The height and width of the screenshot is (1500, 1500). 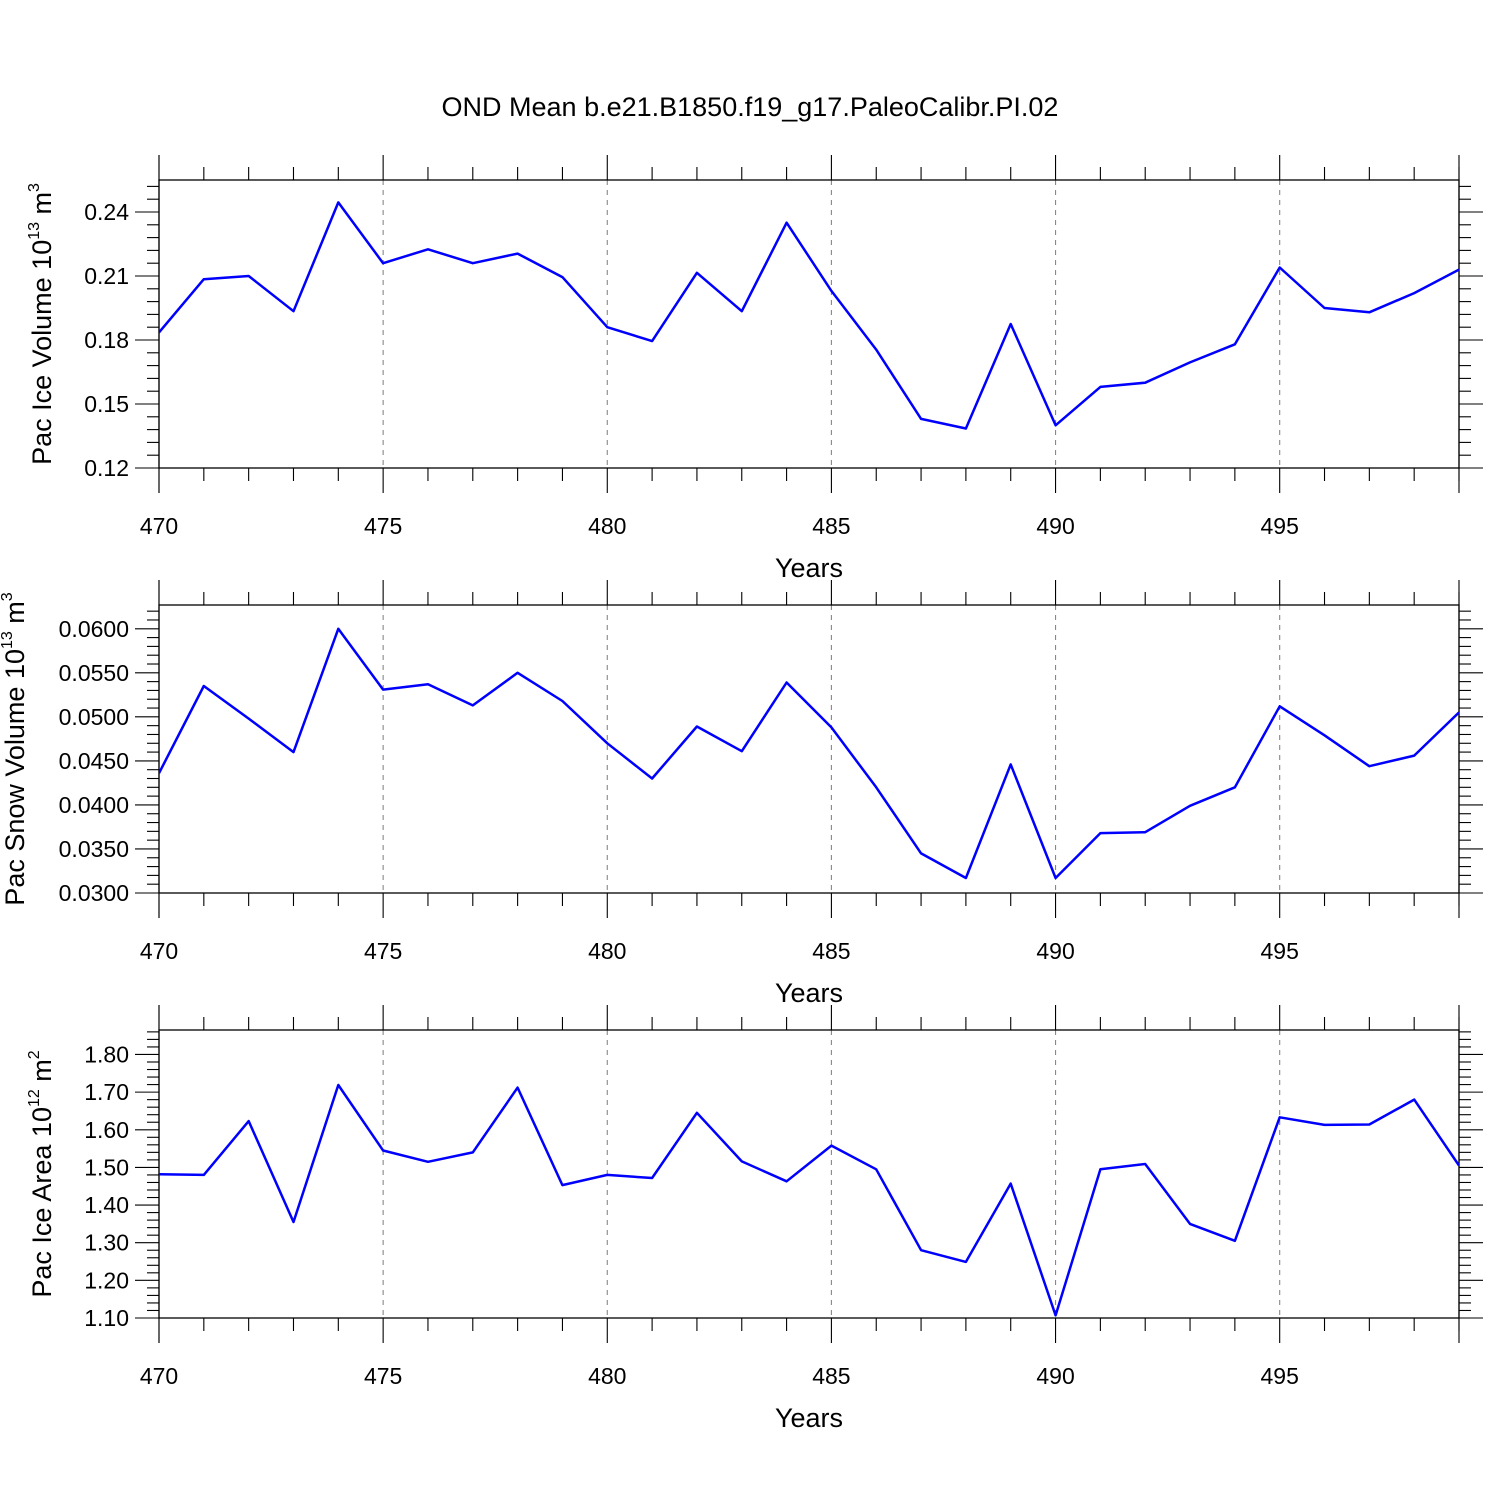 What do you see at coordinates (34, 1054) in the screenshot?
I see `y-axis-label-superscript: 2` at bounding box center [34, 1054].